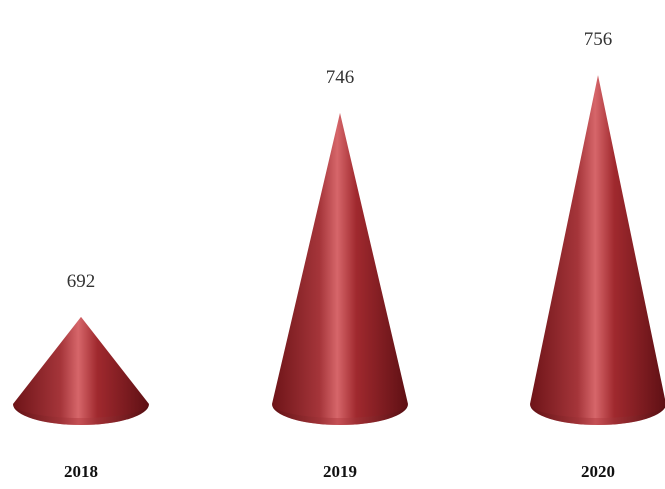 The height and width of the screenshot is (489, 665). I want to click on data-label-2018: 692, so click(81, 281).